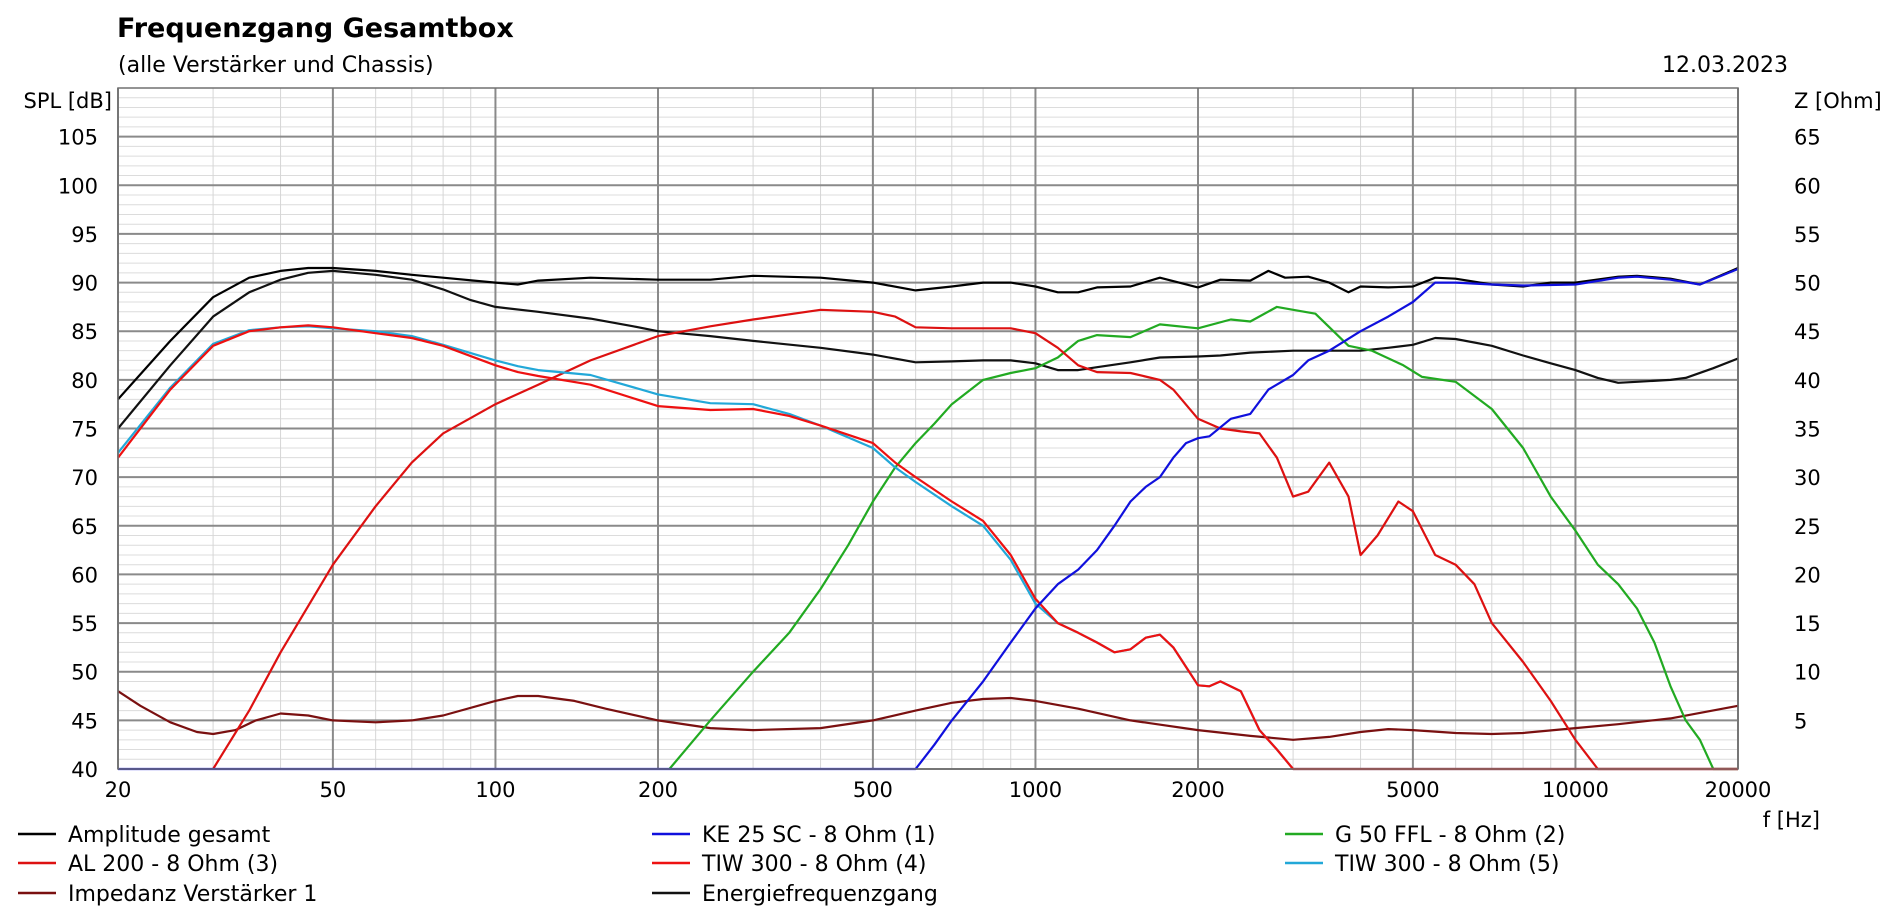 The width and height of the screenshot is (1899, 917). What do you see at coordinates (1800, 721) in the screenshot?
I see `y2-tick-label: 5` at bounding box center [1800, 721].